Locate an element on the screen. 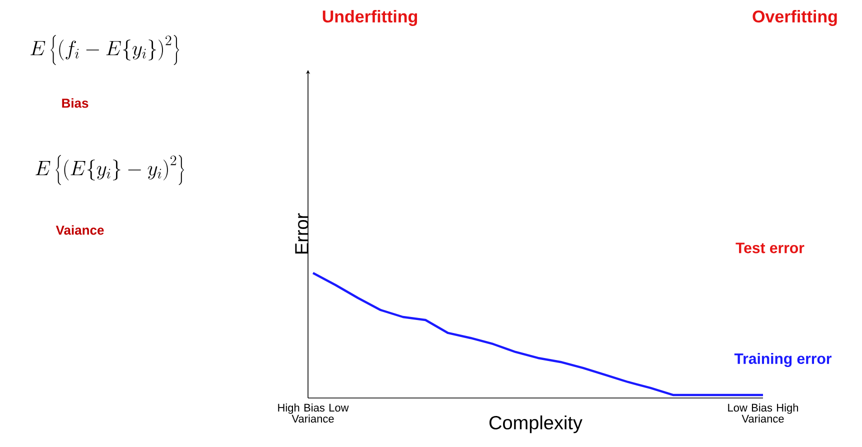 The width and height of the screenshot is (862, 447). text: Vaiance is located at coordinates (80, 230).